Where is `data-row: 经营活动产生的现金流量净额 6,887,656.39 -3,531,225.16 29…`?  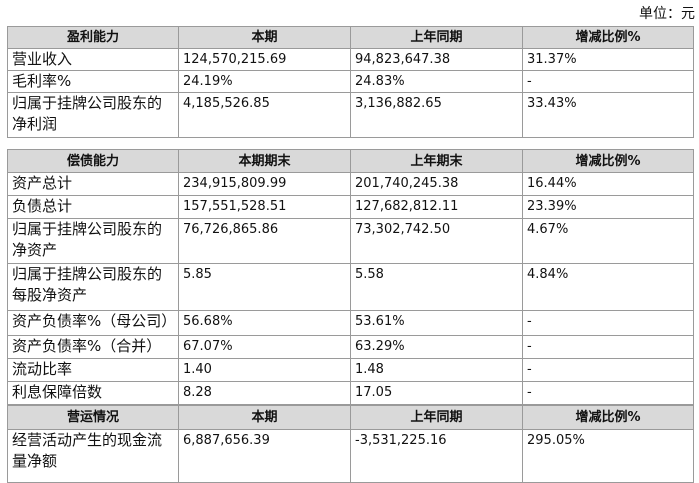
data-row: 经营活动产生的现金流量净额 6,887,656.39 -3,531,225.16 29… is located at coordinates (350, 456).